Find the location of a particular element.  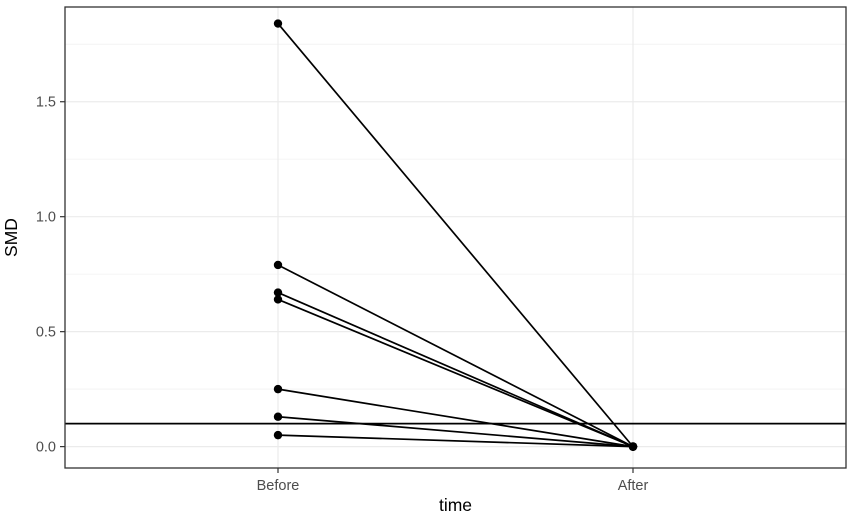

y-tick-label: 1.0 is located at coordinates (46, 218).